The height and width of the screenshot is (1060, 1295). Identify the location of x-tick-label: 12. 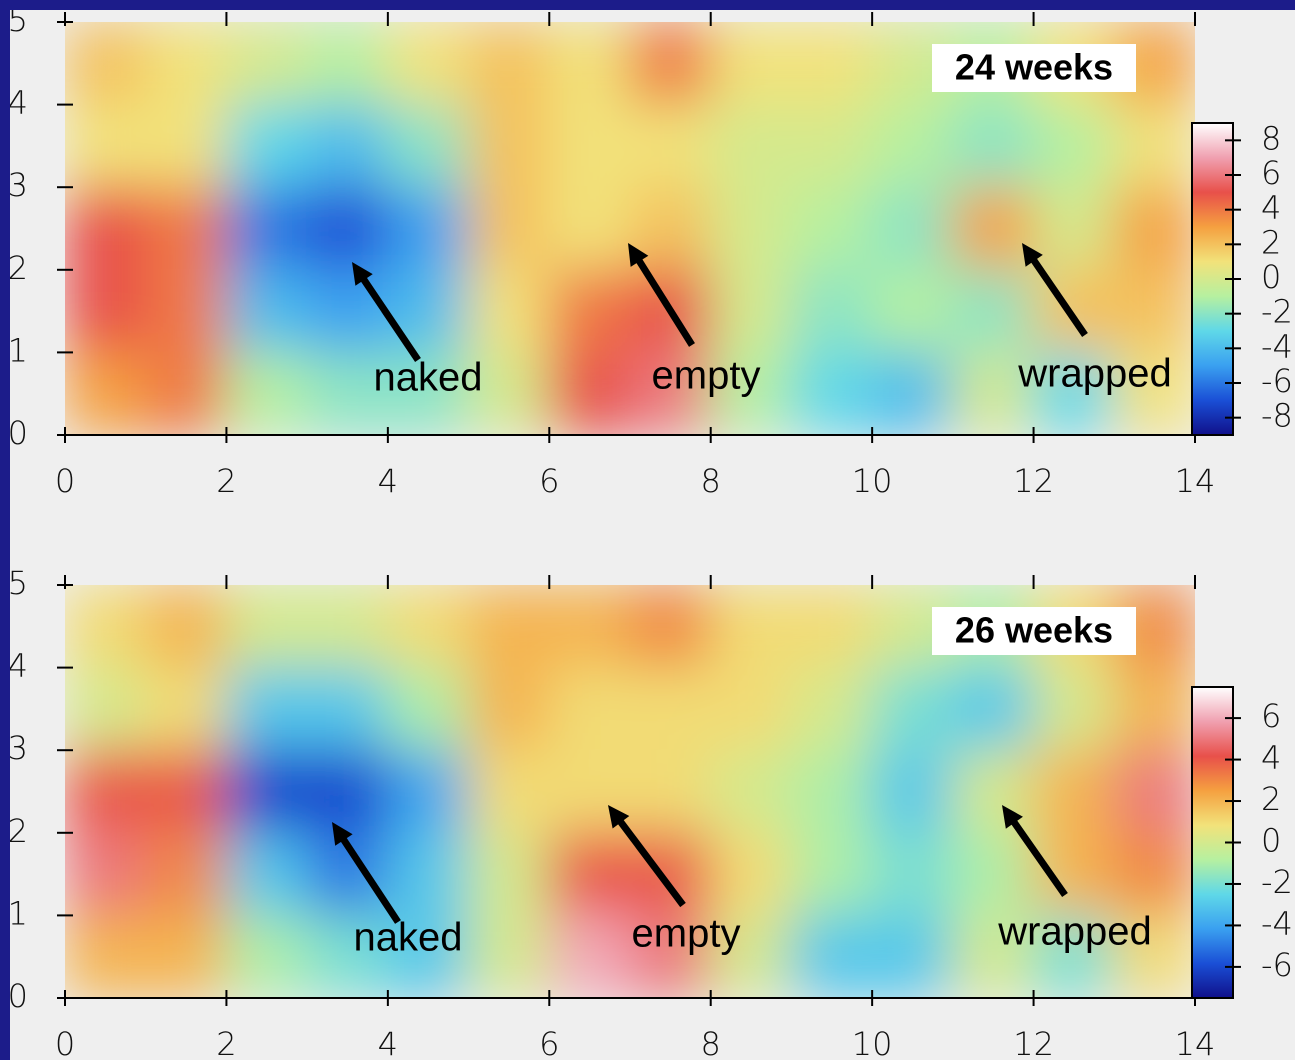
(1033, 481).